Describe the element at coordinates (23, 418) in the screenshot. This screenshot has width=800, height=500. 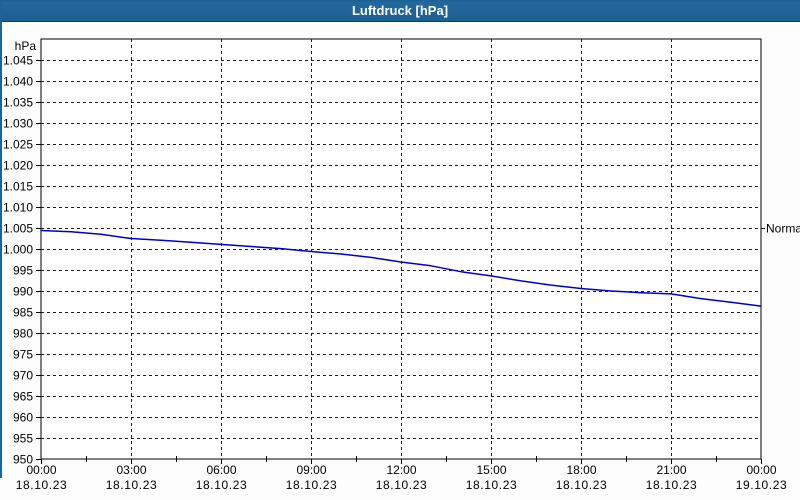
I see `y-tick-label: 960` at that location.